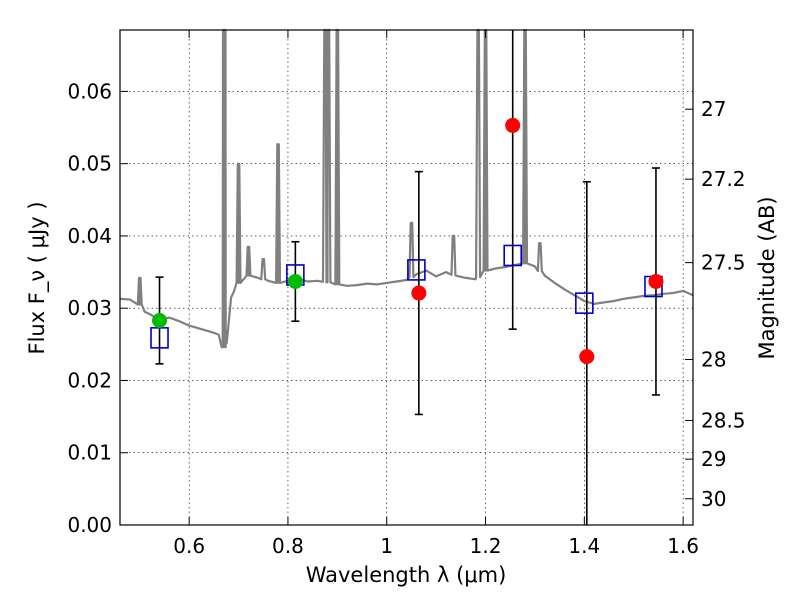  I want to click on x-tick-label: 1.4, so click(584, 546).